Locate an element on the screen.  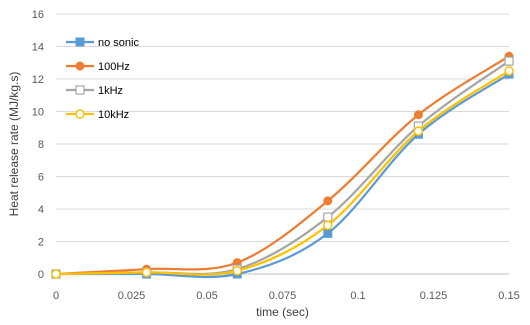
y-tick-label: 12 is located at coordinates (38, 80).